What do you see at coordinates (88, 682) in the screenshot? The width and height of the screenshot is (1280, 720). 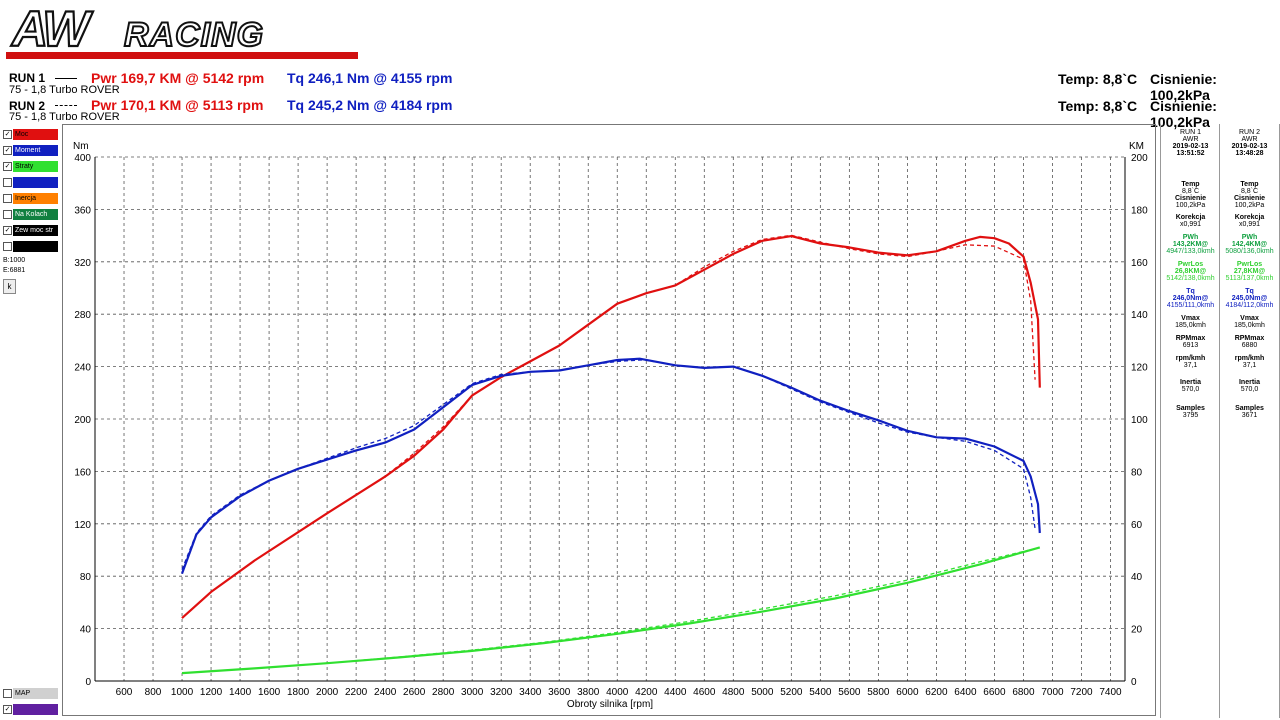 I see `y-tick-label: 0` at bounding box center [88, 682].